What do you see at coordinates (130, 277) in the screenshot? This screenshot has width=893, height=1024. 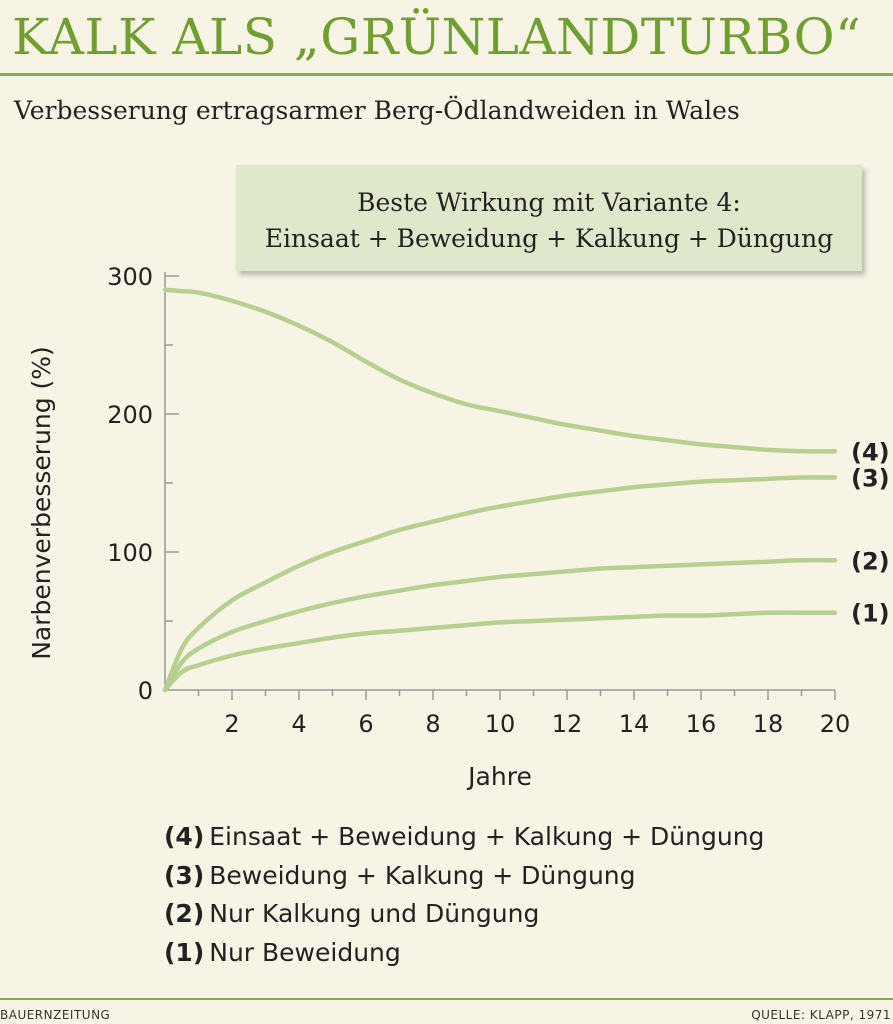 I see `y-tick-label: 300` at bounding box center [130, 277].